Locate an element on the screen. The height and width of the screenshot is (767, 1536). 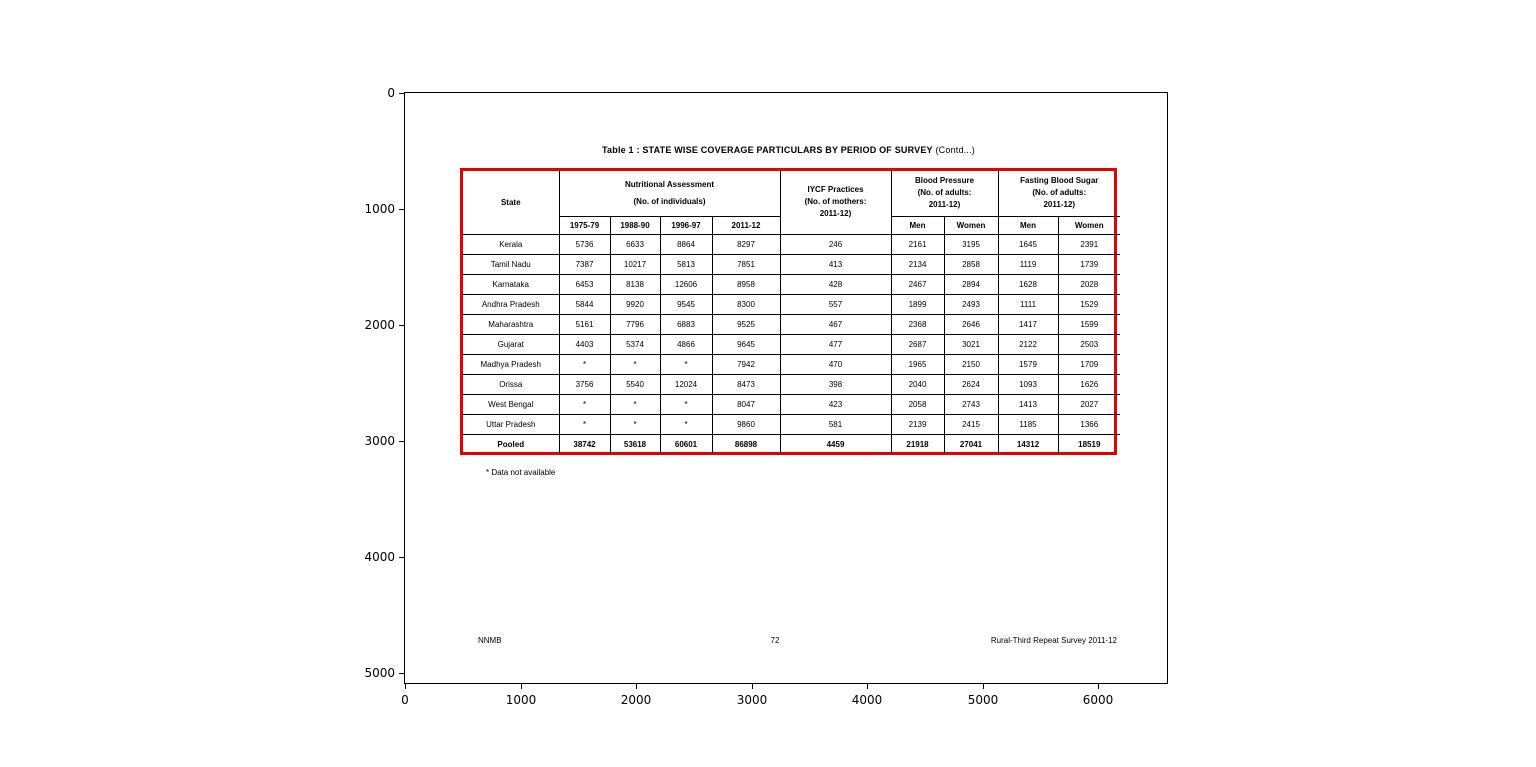
state-name-cell: Karnataka is located at coordinates (511, 284).